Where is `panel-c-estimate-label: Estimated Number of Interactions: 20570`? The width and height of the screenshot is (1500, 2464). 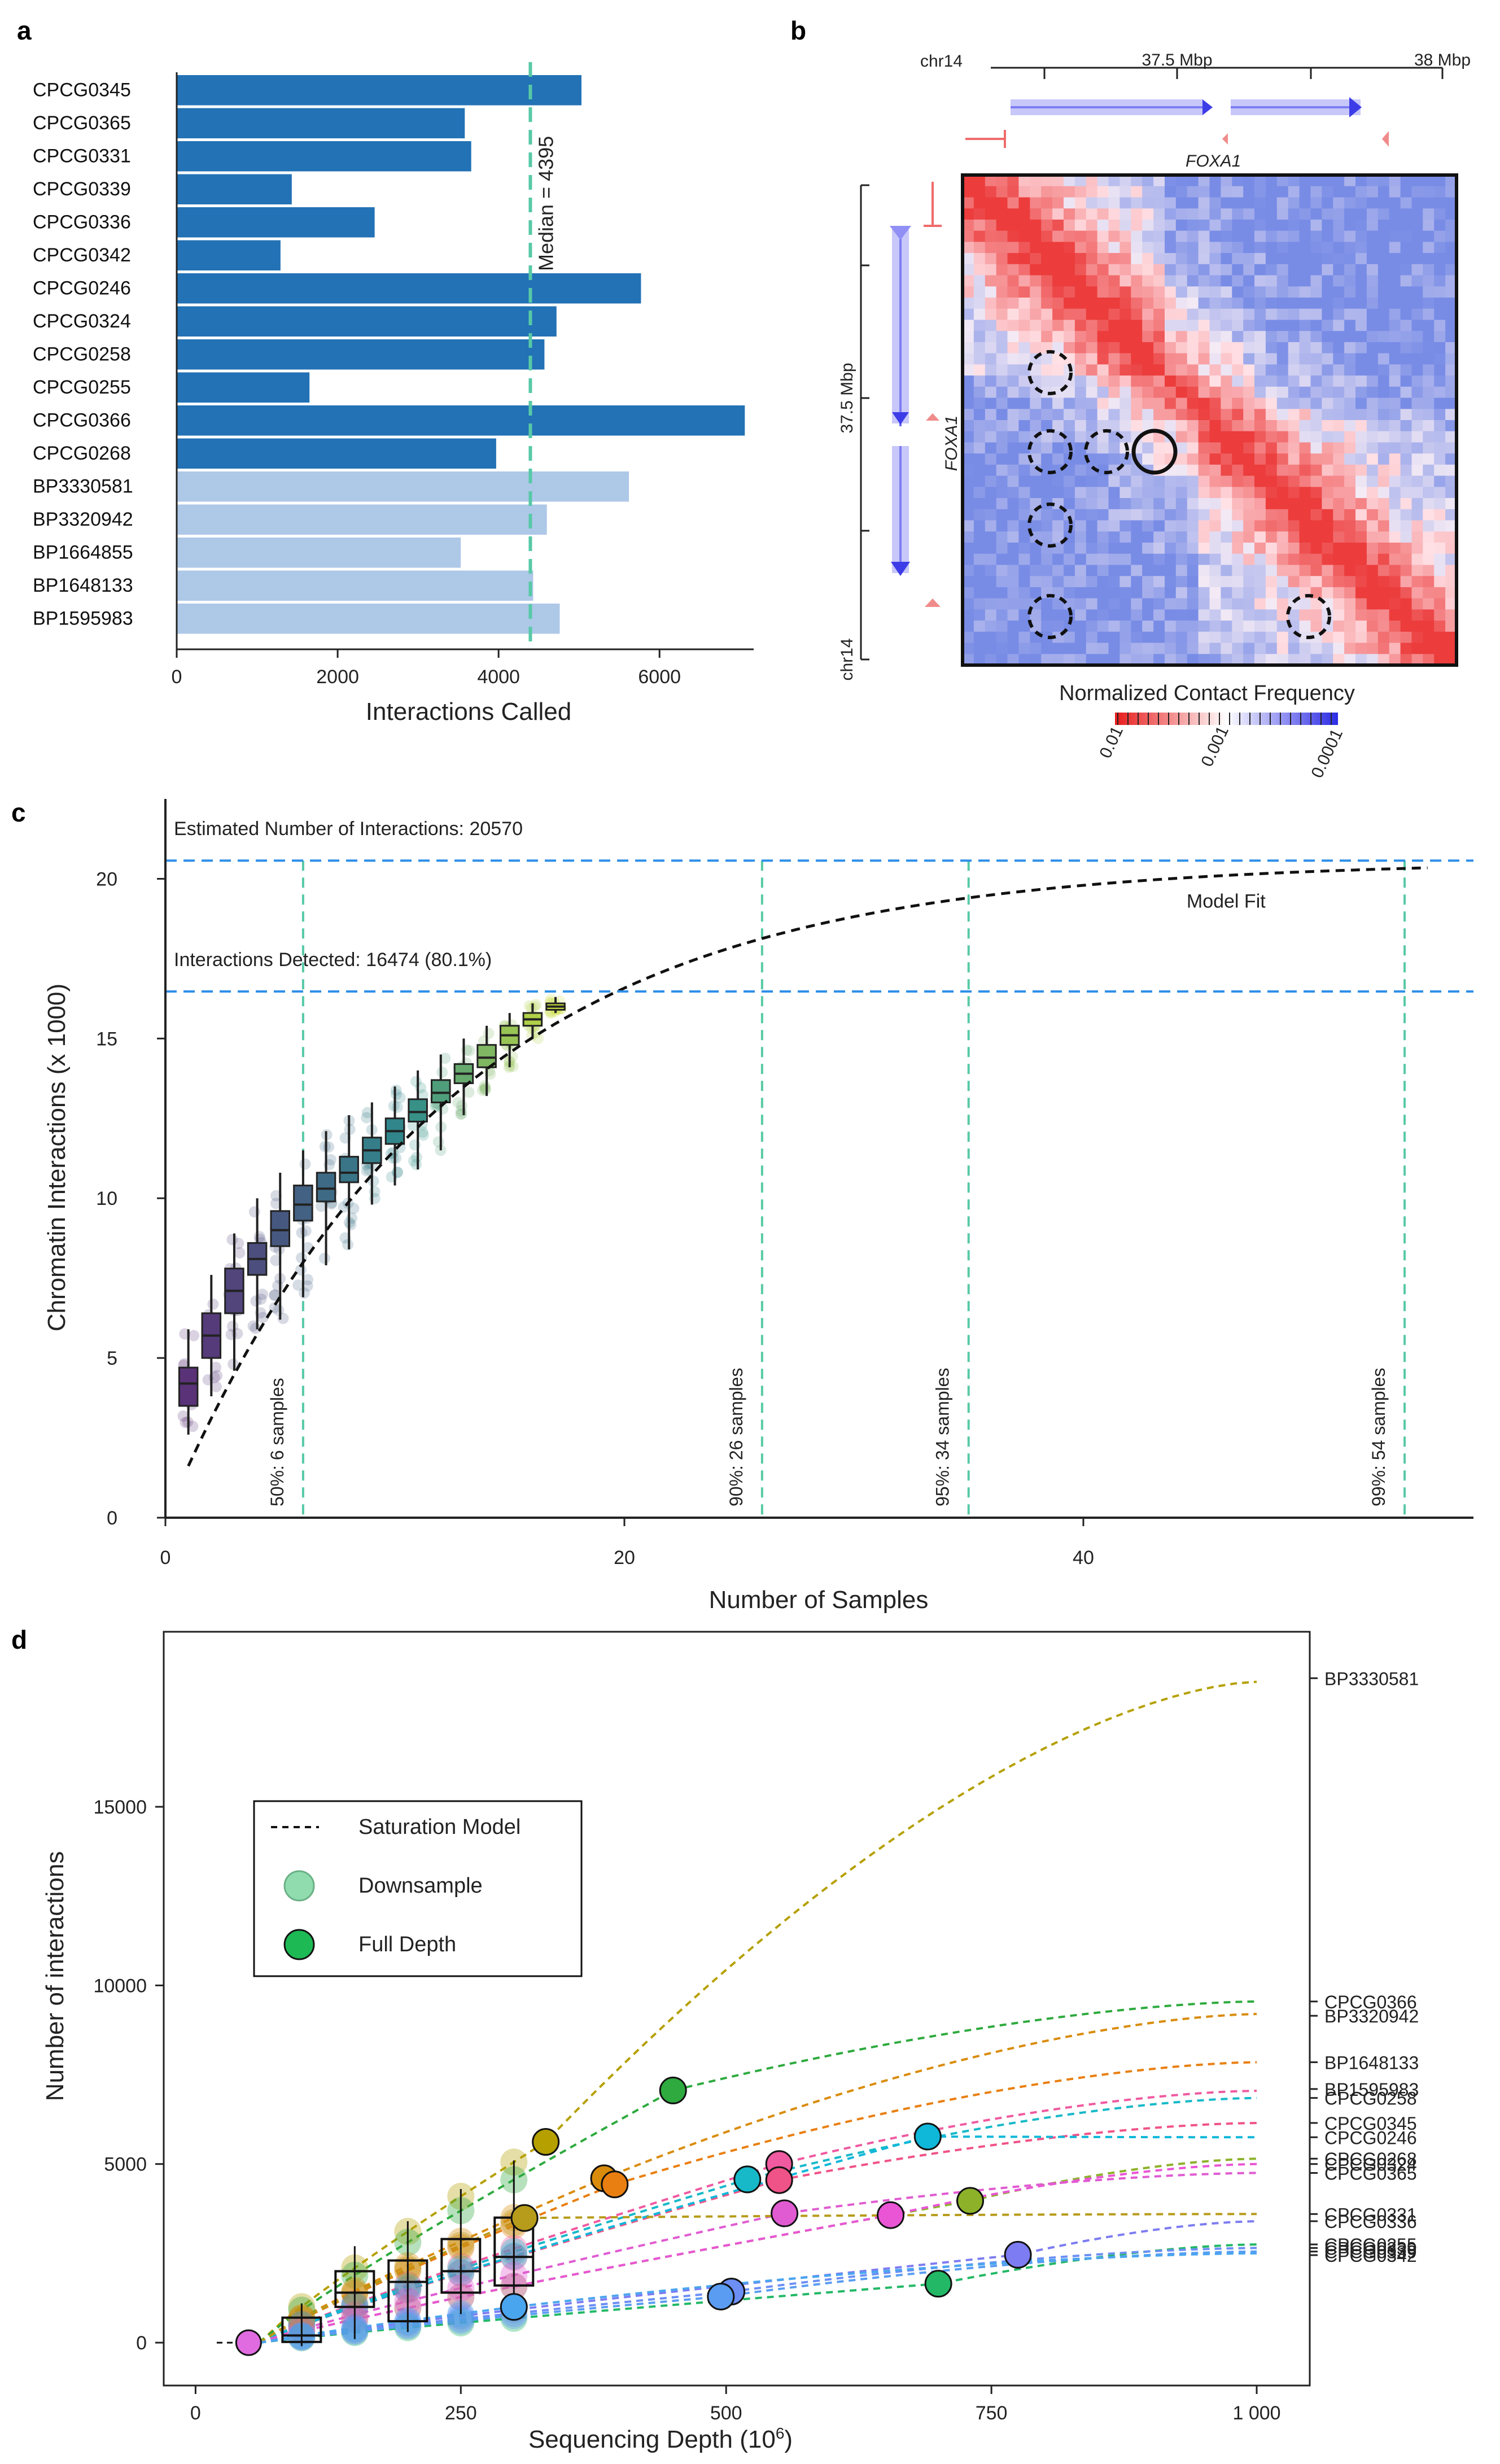 panel-c-estimate-label: Estimated Number of Interactions: 20570 is located at coordinates (348, 829).